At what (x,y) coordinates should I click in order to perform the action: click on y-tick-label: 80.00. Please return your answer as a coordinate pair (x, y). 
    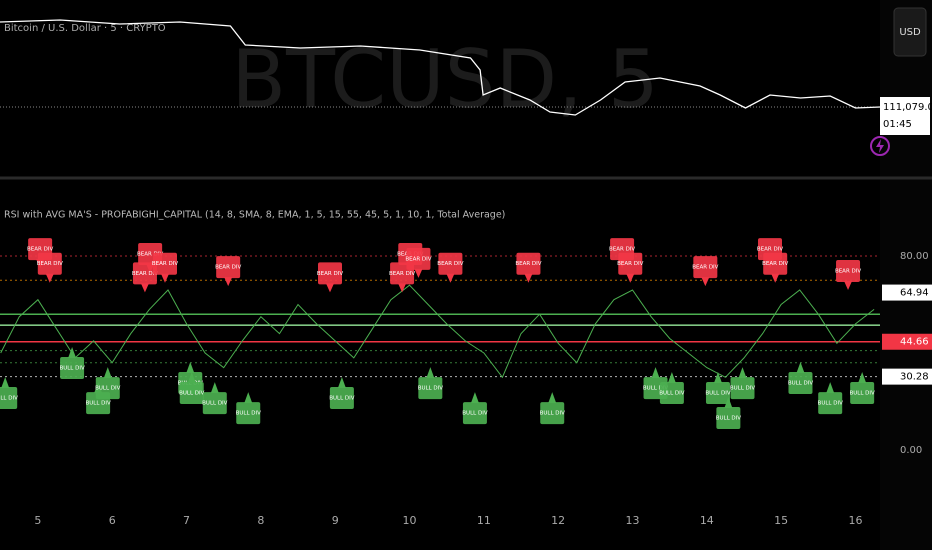
    Looking at the image, I should click on (914, 256).